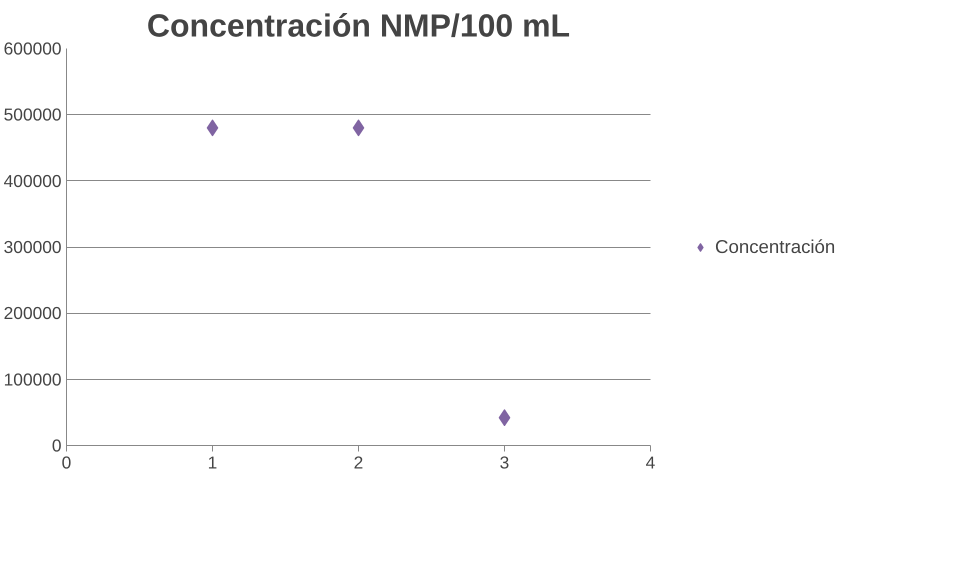  What do you see at coordinates (213, 462) in the screenshot?
I see `x-tick-label: 1` at bounding box center [213, 462].